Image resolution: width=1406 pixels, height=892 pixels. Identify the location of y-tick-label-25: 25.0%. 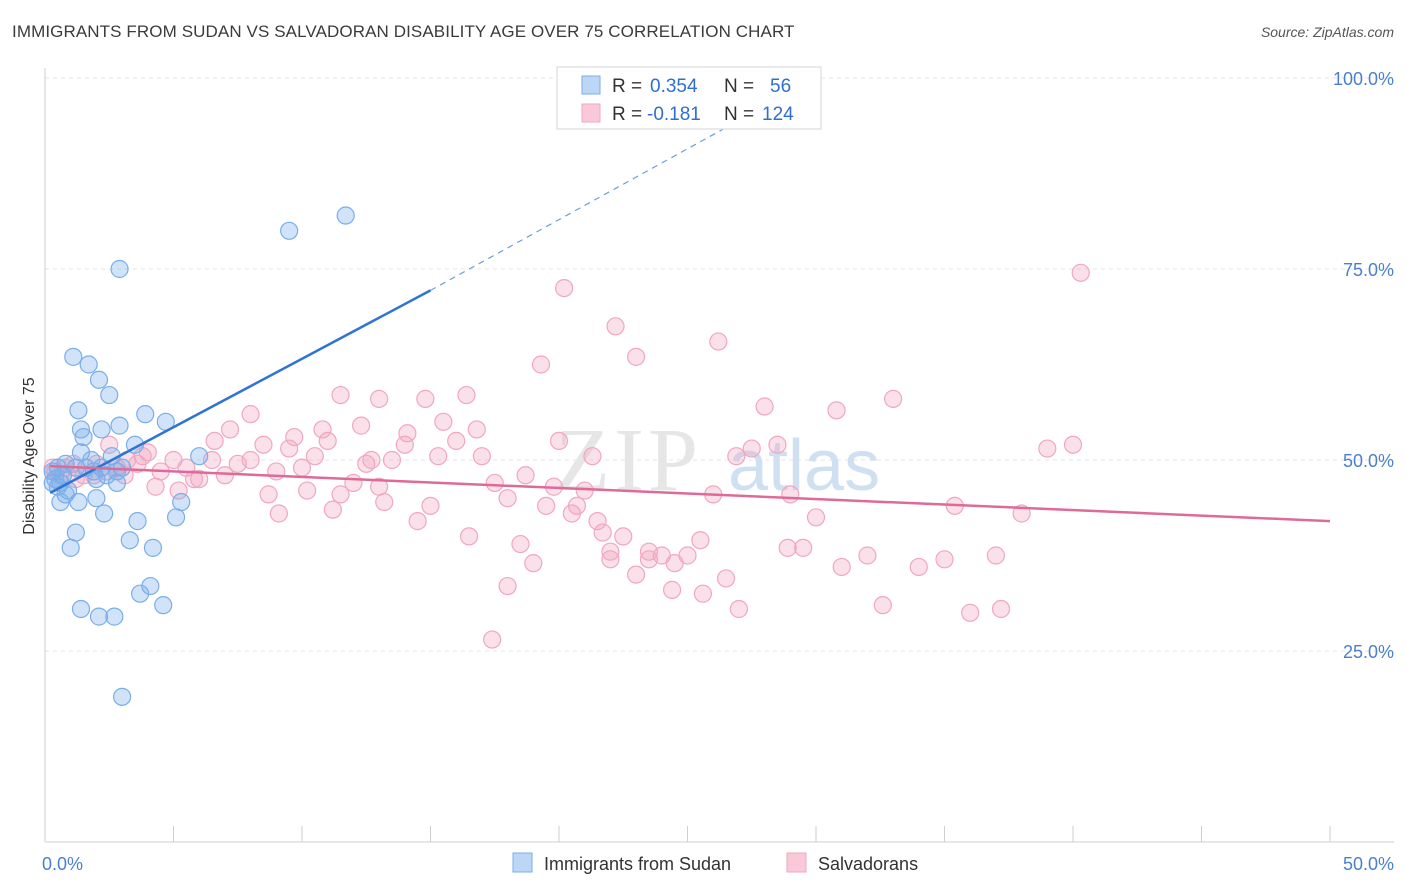
(1368, 652).